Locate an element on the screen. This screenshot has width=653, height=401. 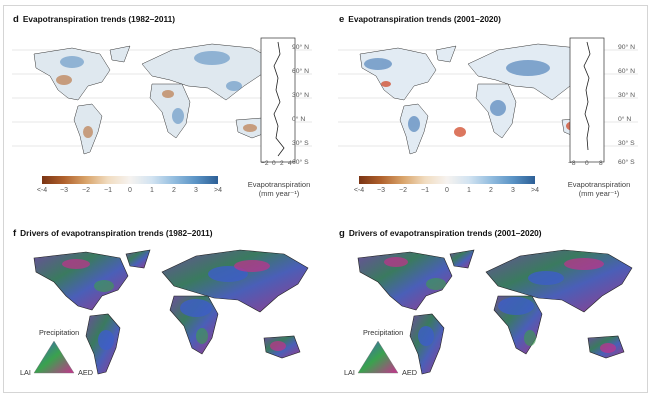
panel-d-map is located at coordinates (162, 100).